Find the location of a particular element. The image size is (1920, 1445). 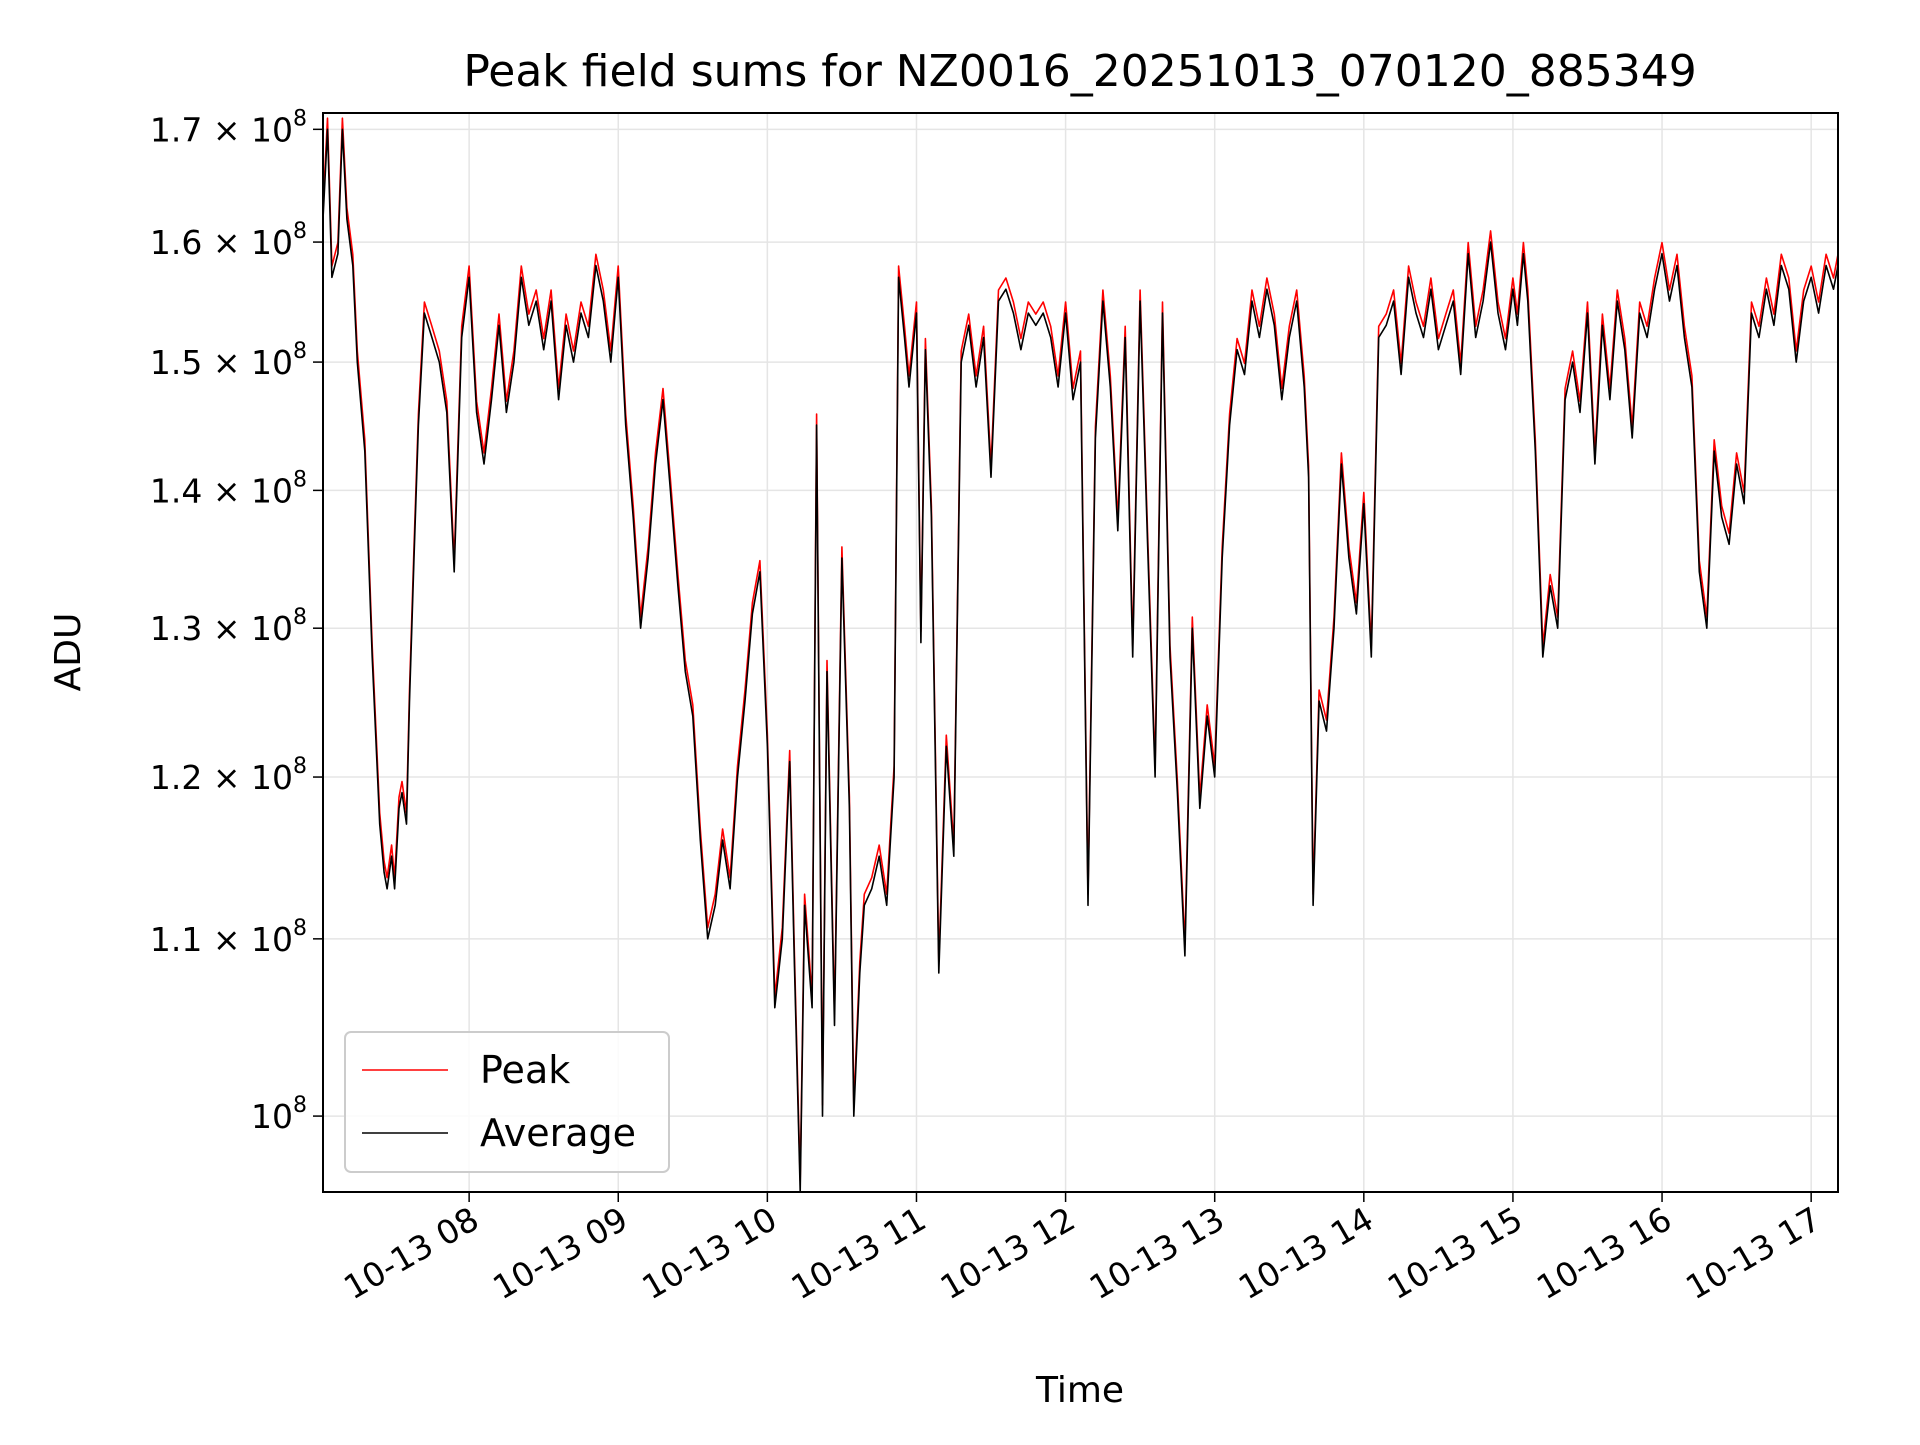

legend-box is located at coordinates (507, 1102).